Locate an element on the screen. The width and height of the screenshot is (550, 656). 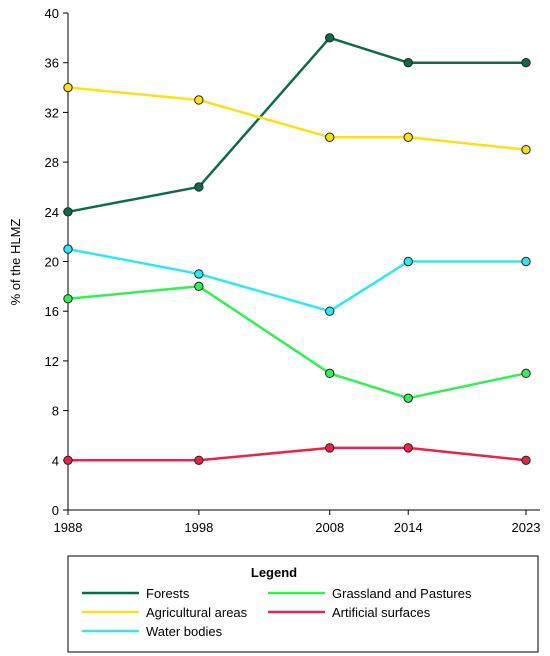
x-tick-label: 1988 is located at coordinates (68, 527).